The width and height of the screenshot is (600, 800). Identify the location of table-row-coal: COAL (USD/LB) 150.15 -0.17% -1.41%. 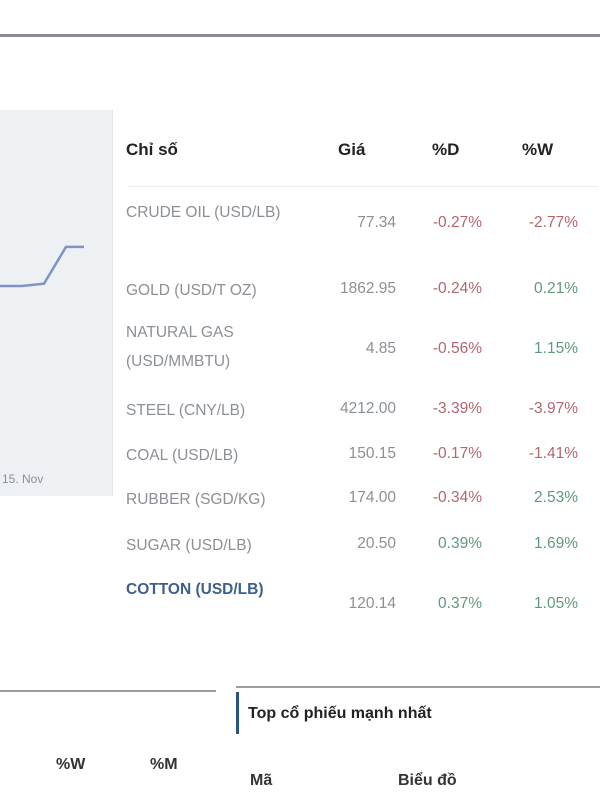
(360, 456).